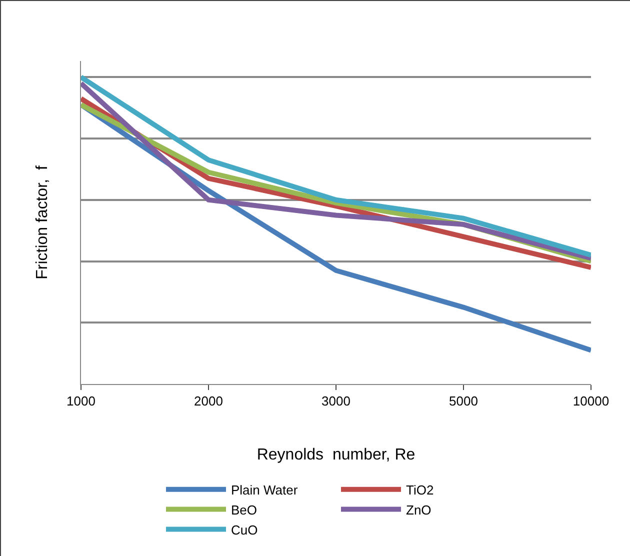  What do you see at coordinates (463, 401) in the screenshot?
I see `x-tick-label: 5000` at bounding box center [463, 401].